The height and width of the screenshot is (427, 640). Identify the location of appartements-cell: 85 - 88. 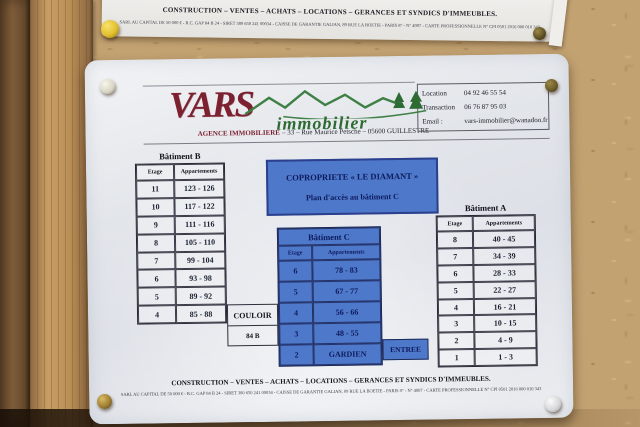
(201, 314).